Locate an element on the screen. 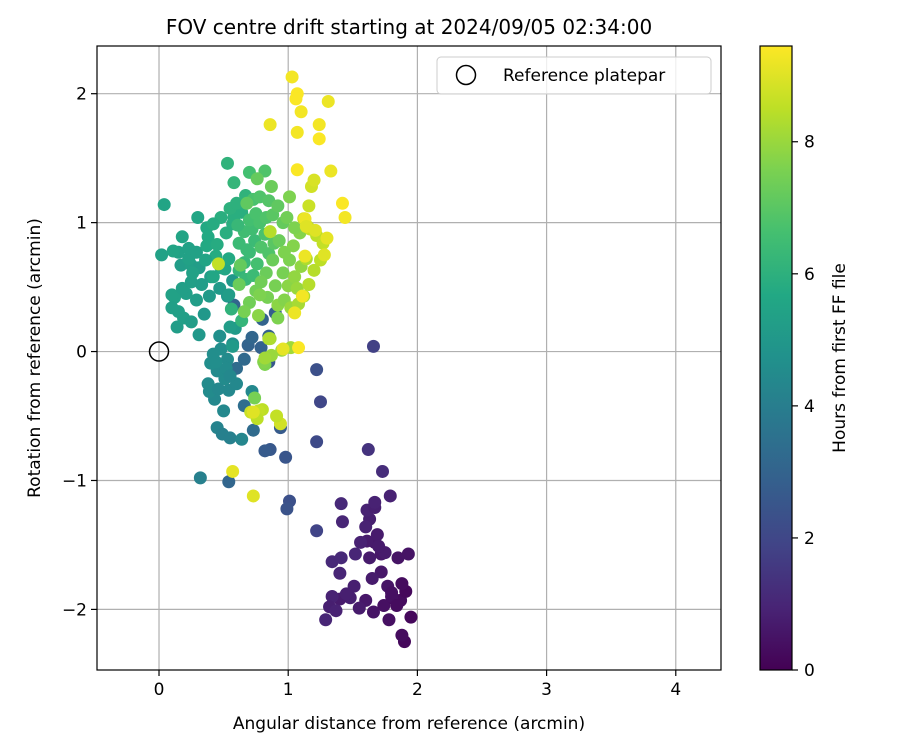 This screenshot has width=900, height=750. x-tick-label: 2 is located at coordinates (417, 690).